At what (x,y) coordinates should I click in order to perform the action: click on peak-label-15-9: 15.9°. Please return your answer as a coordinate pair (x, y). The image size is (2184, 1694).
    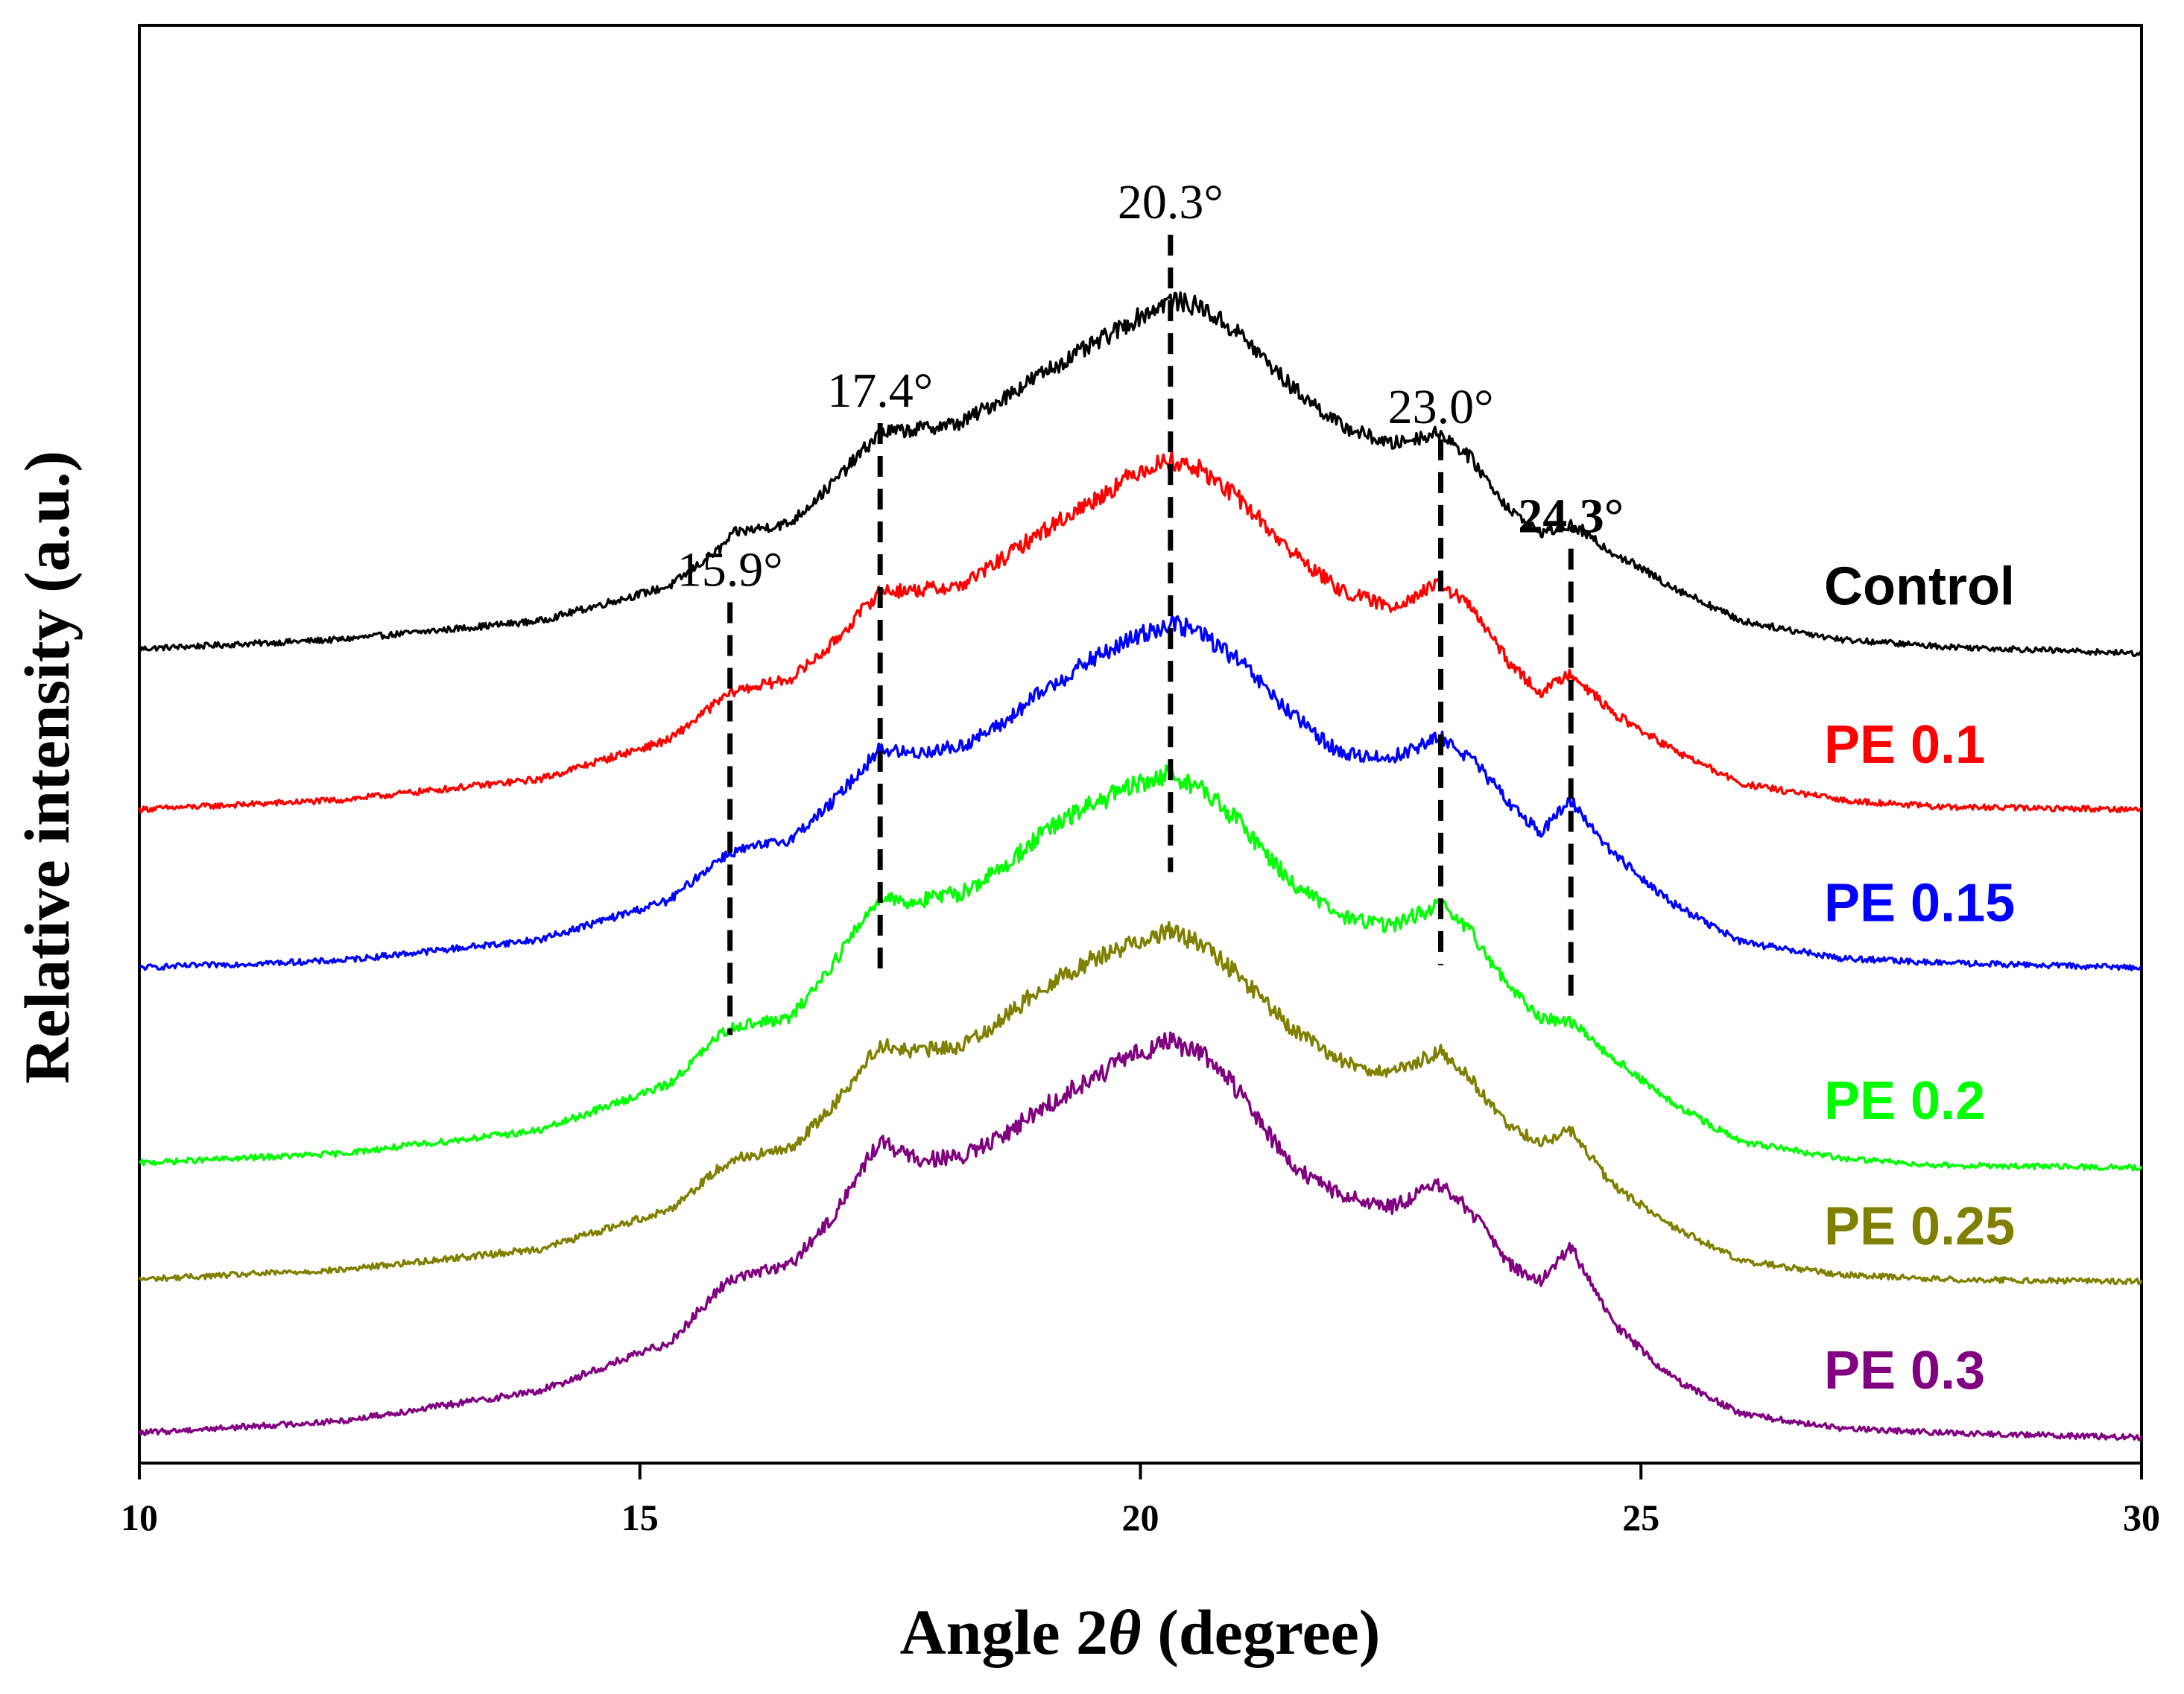
    Looking at the image, I should click on (730, 569).